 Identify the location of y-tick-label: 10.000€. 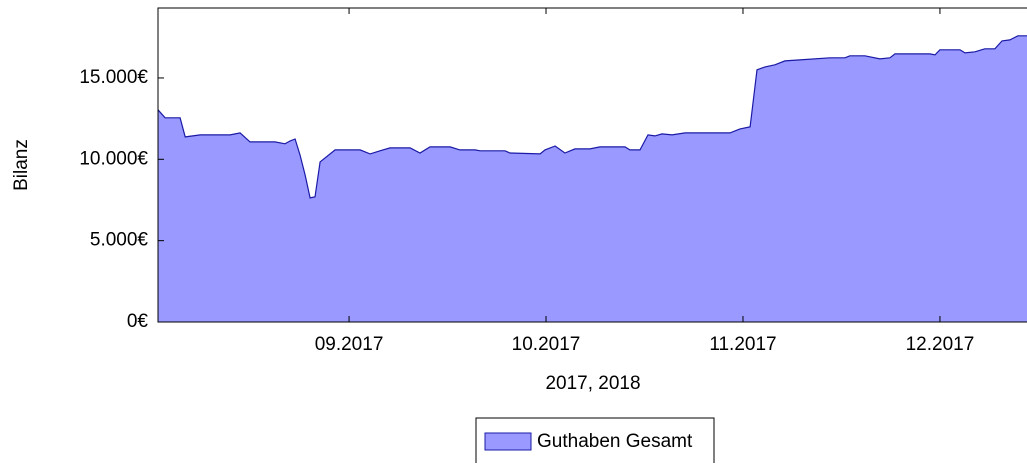
(113, 158).